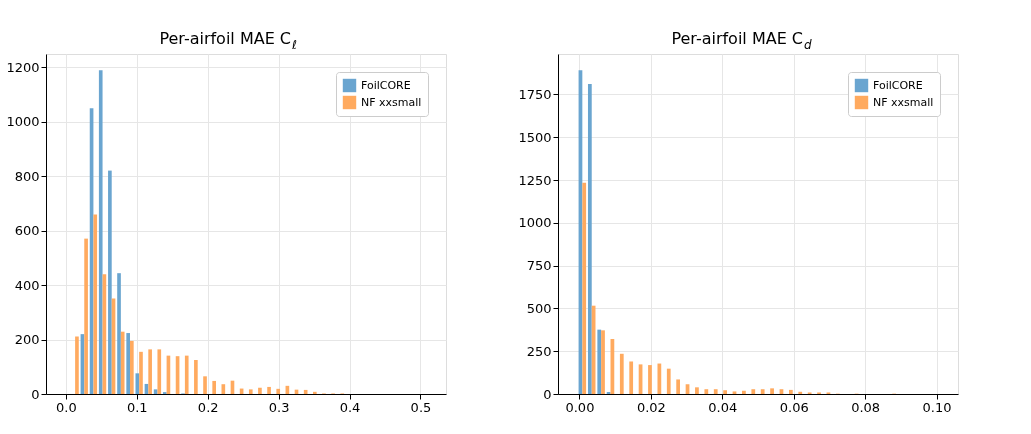 Image resolution: width=1031 pixels, height=434 pixels. Describe the element at coordinates (580, 407) in the screenshot. I see `x-tick-label: 0.00` at that location.